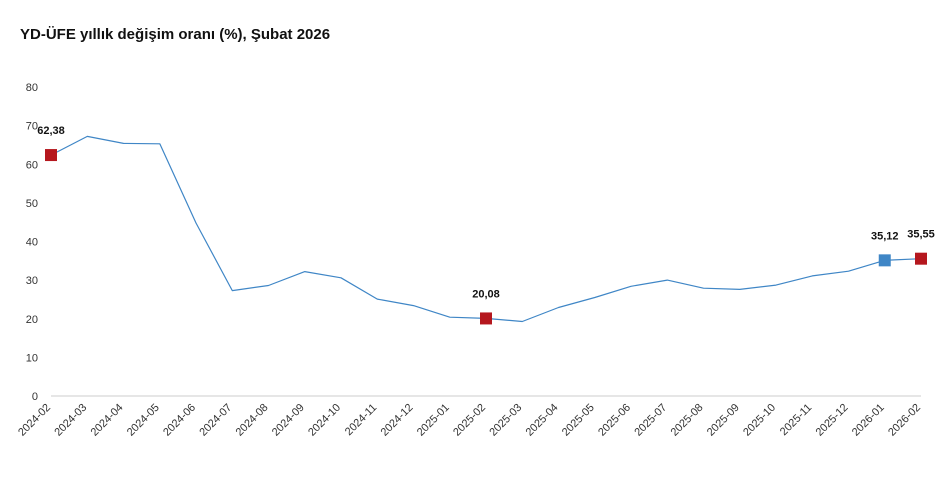 The width and height of the screenshot is (952, 479). I want to click on x-tick-label: 2024-02, so click(34, 420).